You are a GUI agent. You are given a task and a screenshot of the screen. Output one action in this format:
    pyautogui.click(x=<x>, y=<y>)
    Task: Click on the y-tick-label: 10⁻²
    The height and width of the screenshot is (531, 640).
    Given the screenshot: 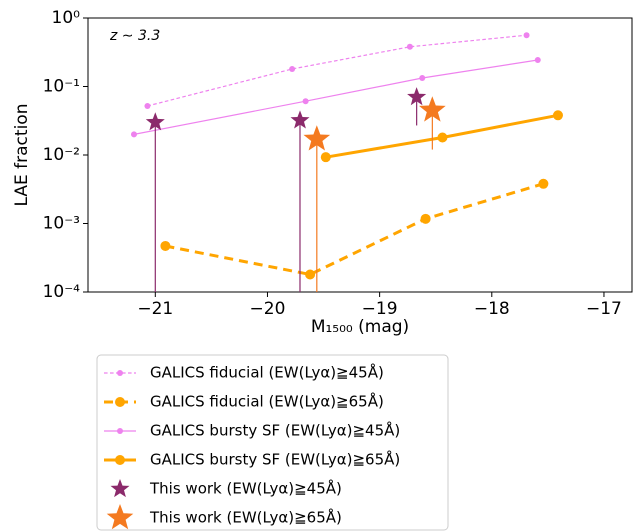 What is the action you would take?
    pyautogui.click(x=61, y=155)
    